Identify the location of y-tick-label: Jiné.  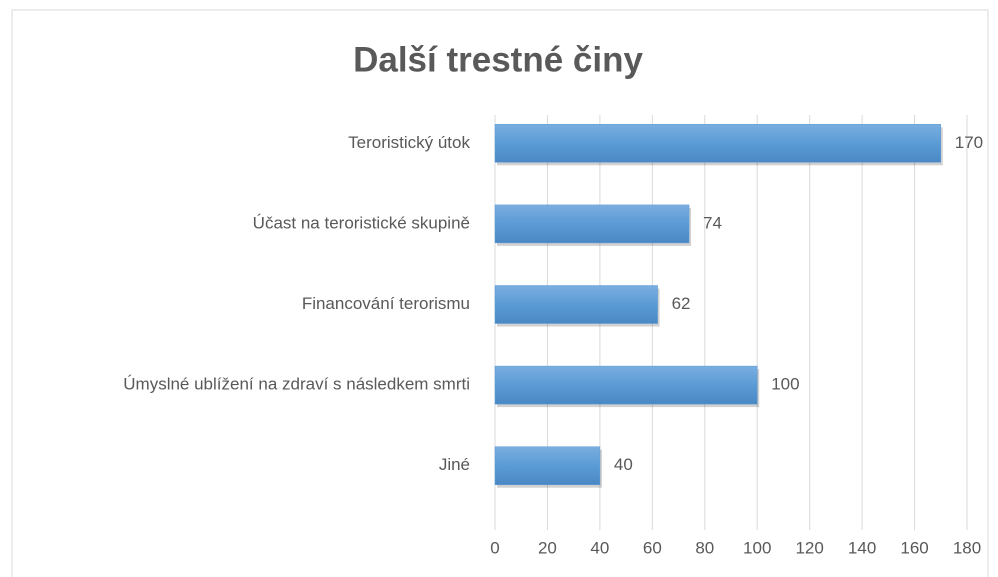
(454, 464).